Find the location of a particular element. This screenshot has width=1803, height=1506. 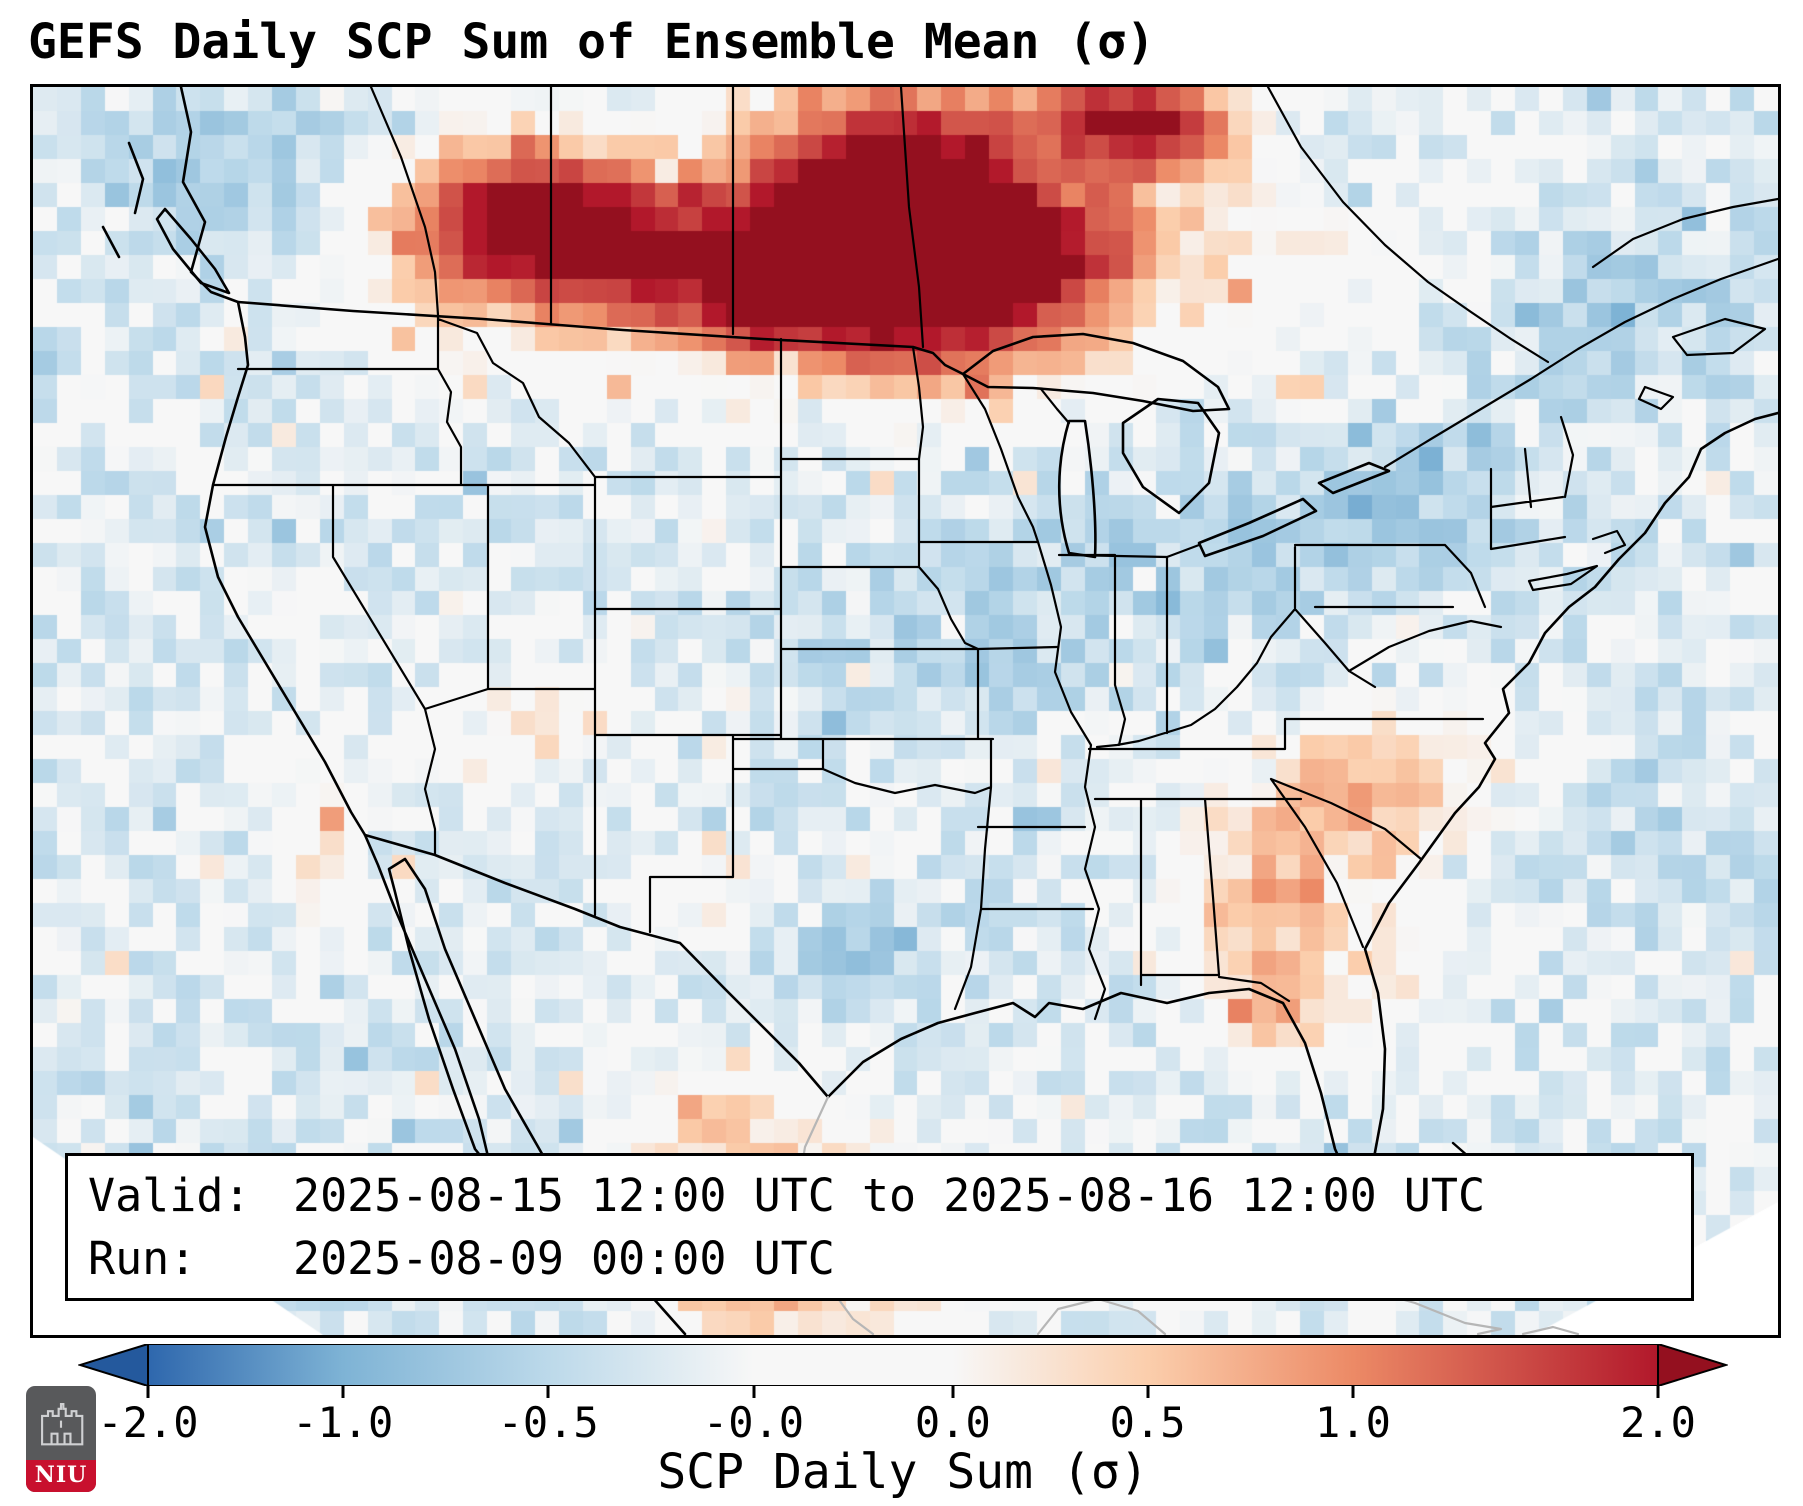

colorbar-gradient is located at coordinates (903, 1365).